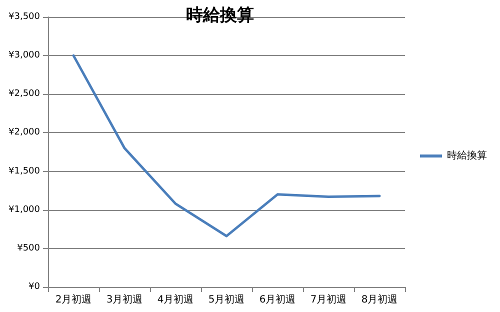 The height and width of the screenshot is (312, 500). What do you see at coordinates (24, 94) in the screenshot?
I see `y-tick-label: ¥2,500` at bounding box center [24, 94].